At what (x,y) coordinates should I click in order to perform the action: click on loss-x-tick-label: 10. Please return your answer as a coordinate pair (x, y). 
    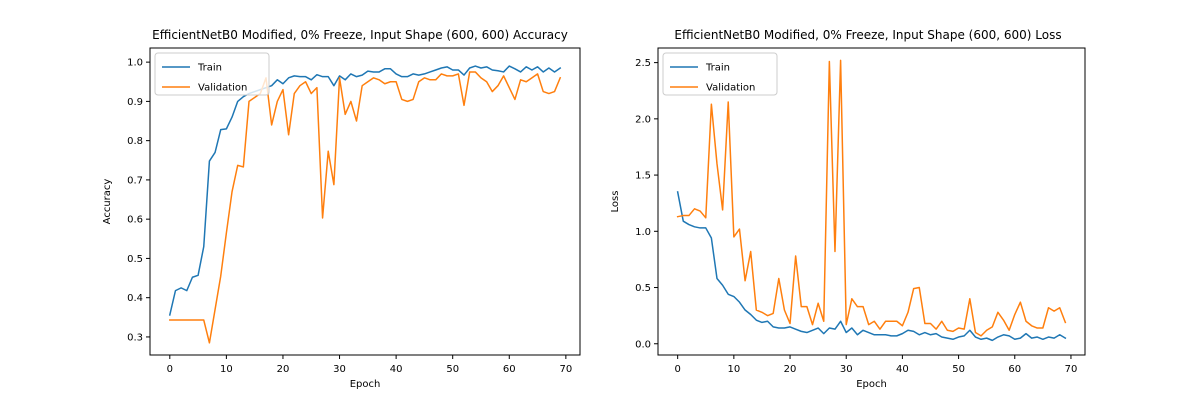
    Looking at the image, I should click on (733, 369).